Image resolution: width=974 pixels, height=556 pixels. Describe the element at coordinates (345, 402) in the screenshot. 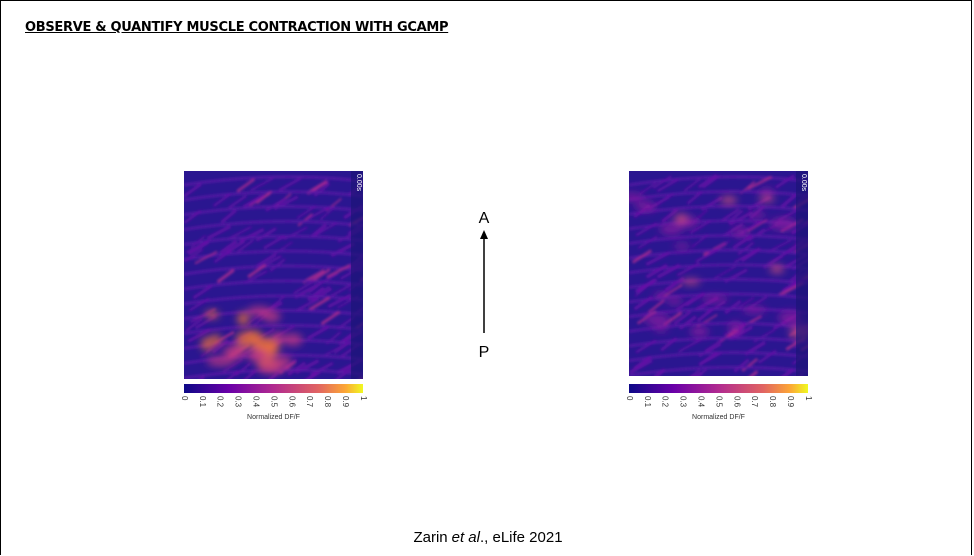

I see `colorbar-tick-label: 0.9` at that location.